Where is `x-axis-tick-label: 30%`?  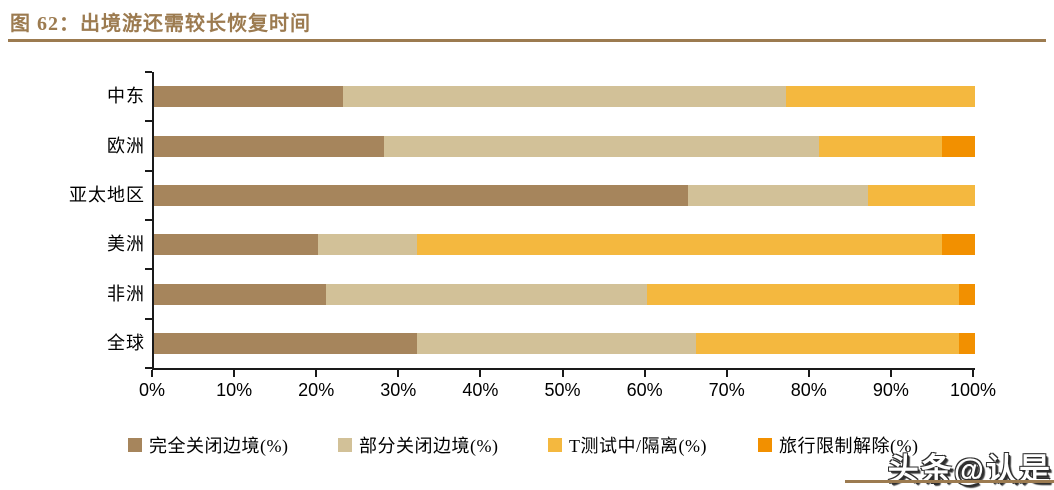 x-axis-tick-label: 30% is located at coordinates (398, 390).